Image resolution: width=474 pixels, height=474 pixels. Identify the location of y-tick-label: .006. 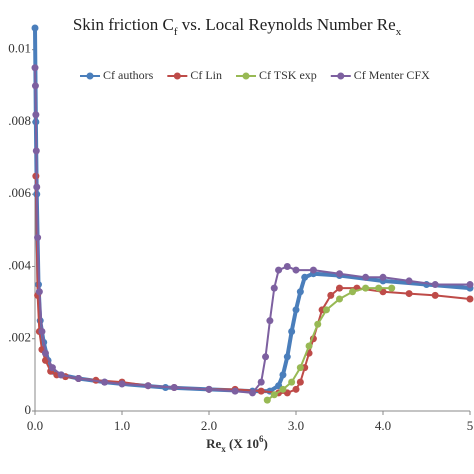
(19, 192).